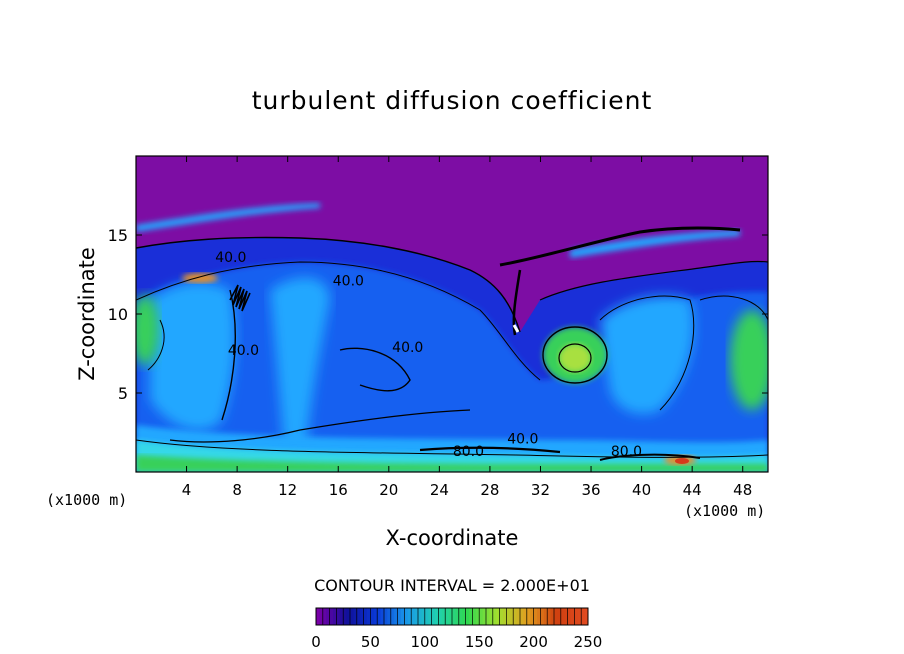 The height and width of the screenshot is (654, 904). Describe the element at coordinates (590, 490) in the screenshot. I see `x-tick-label: 36` at that location.